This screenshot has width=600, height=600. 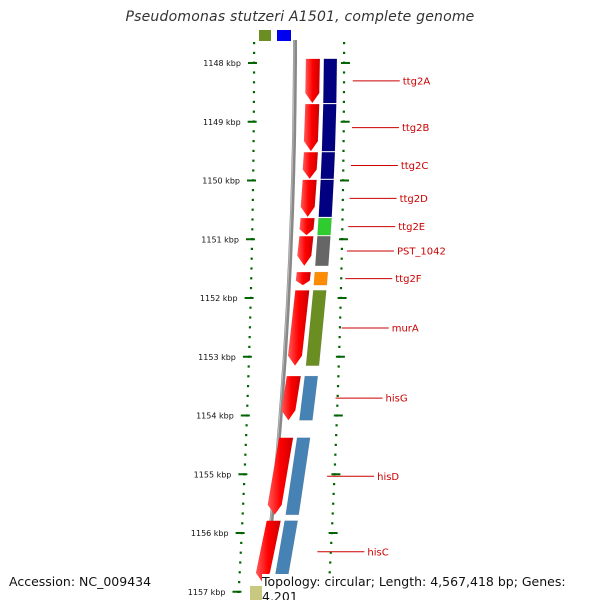 I want to click on edge-feature-top-right, so click(x=284, y=35).